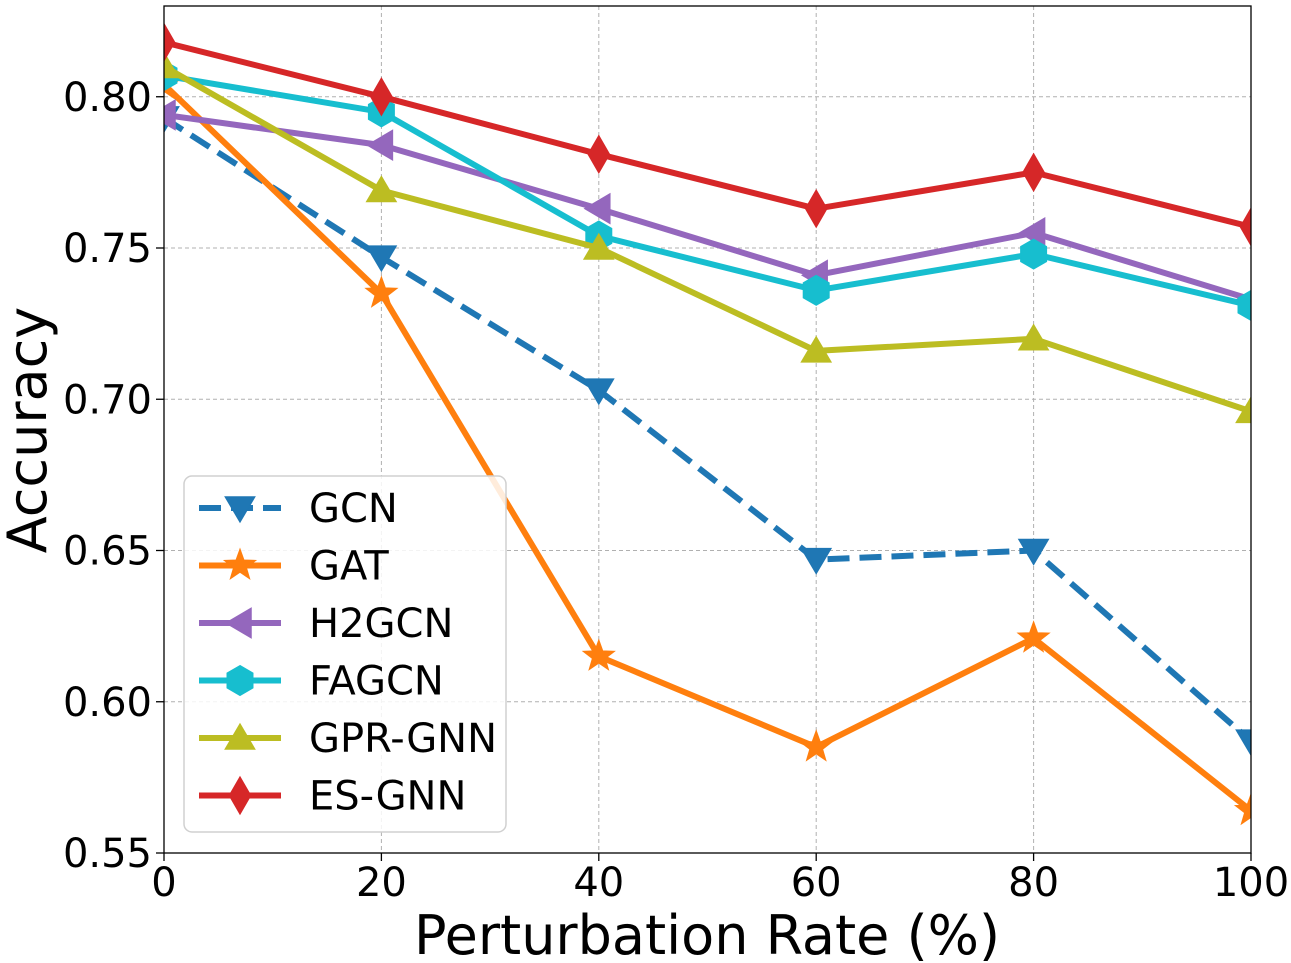 The width and height of the screenshot is (1291, 963). What do you see at coordinates (1251, 883) in the screenshot?
I see `x-tick-label: 100` at bounding box center [1251, 883].